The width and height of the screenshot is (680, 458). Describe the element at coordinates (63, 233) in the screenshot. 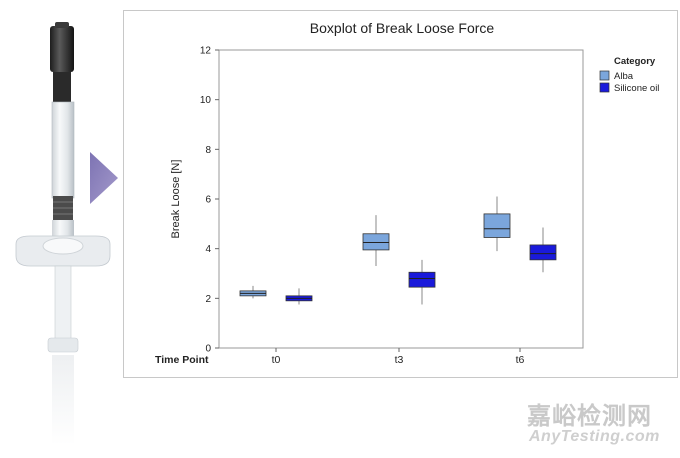

I see `syringe-illustration` at that location.